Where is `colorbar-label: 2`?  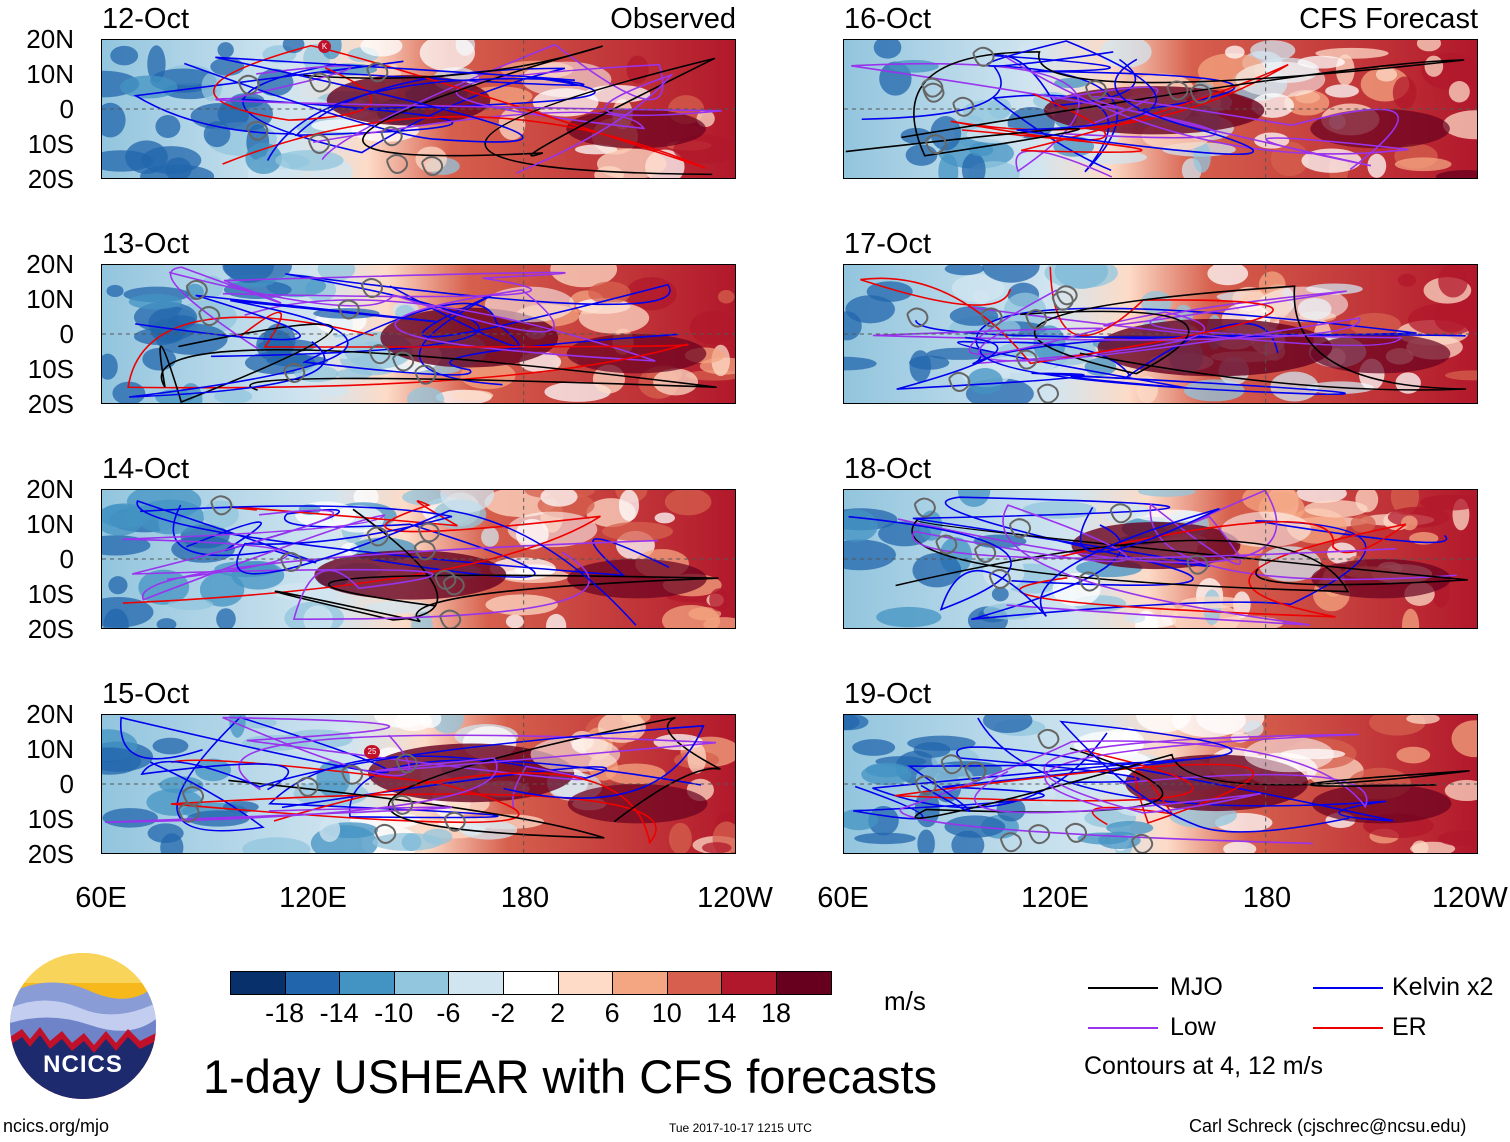 colorbar-label: 2 is located at coordinates (558, 1013).